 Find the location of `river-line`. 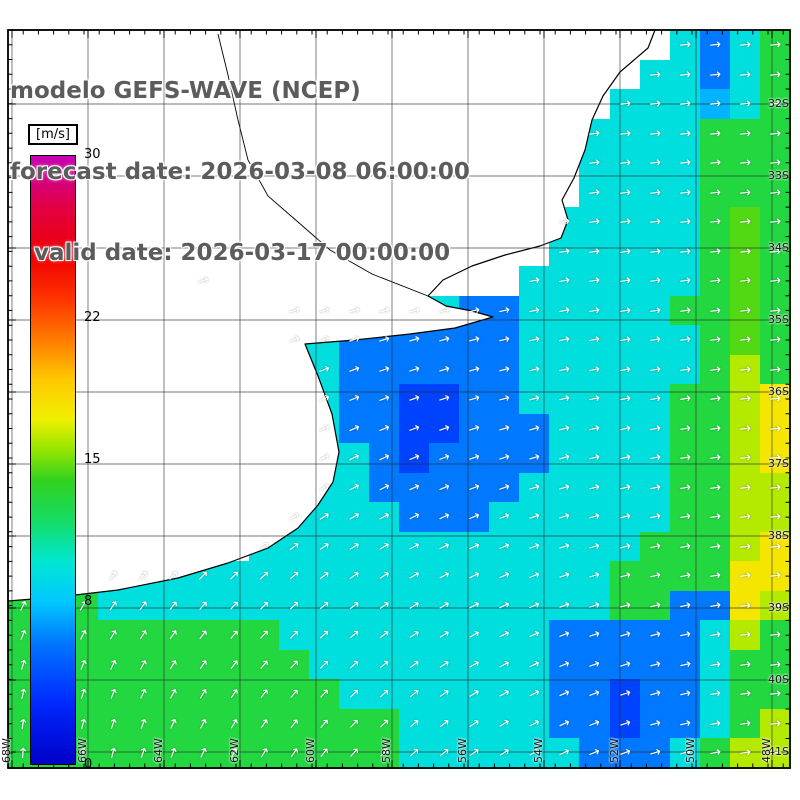

river-line is located at coordinates (323, 165).